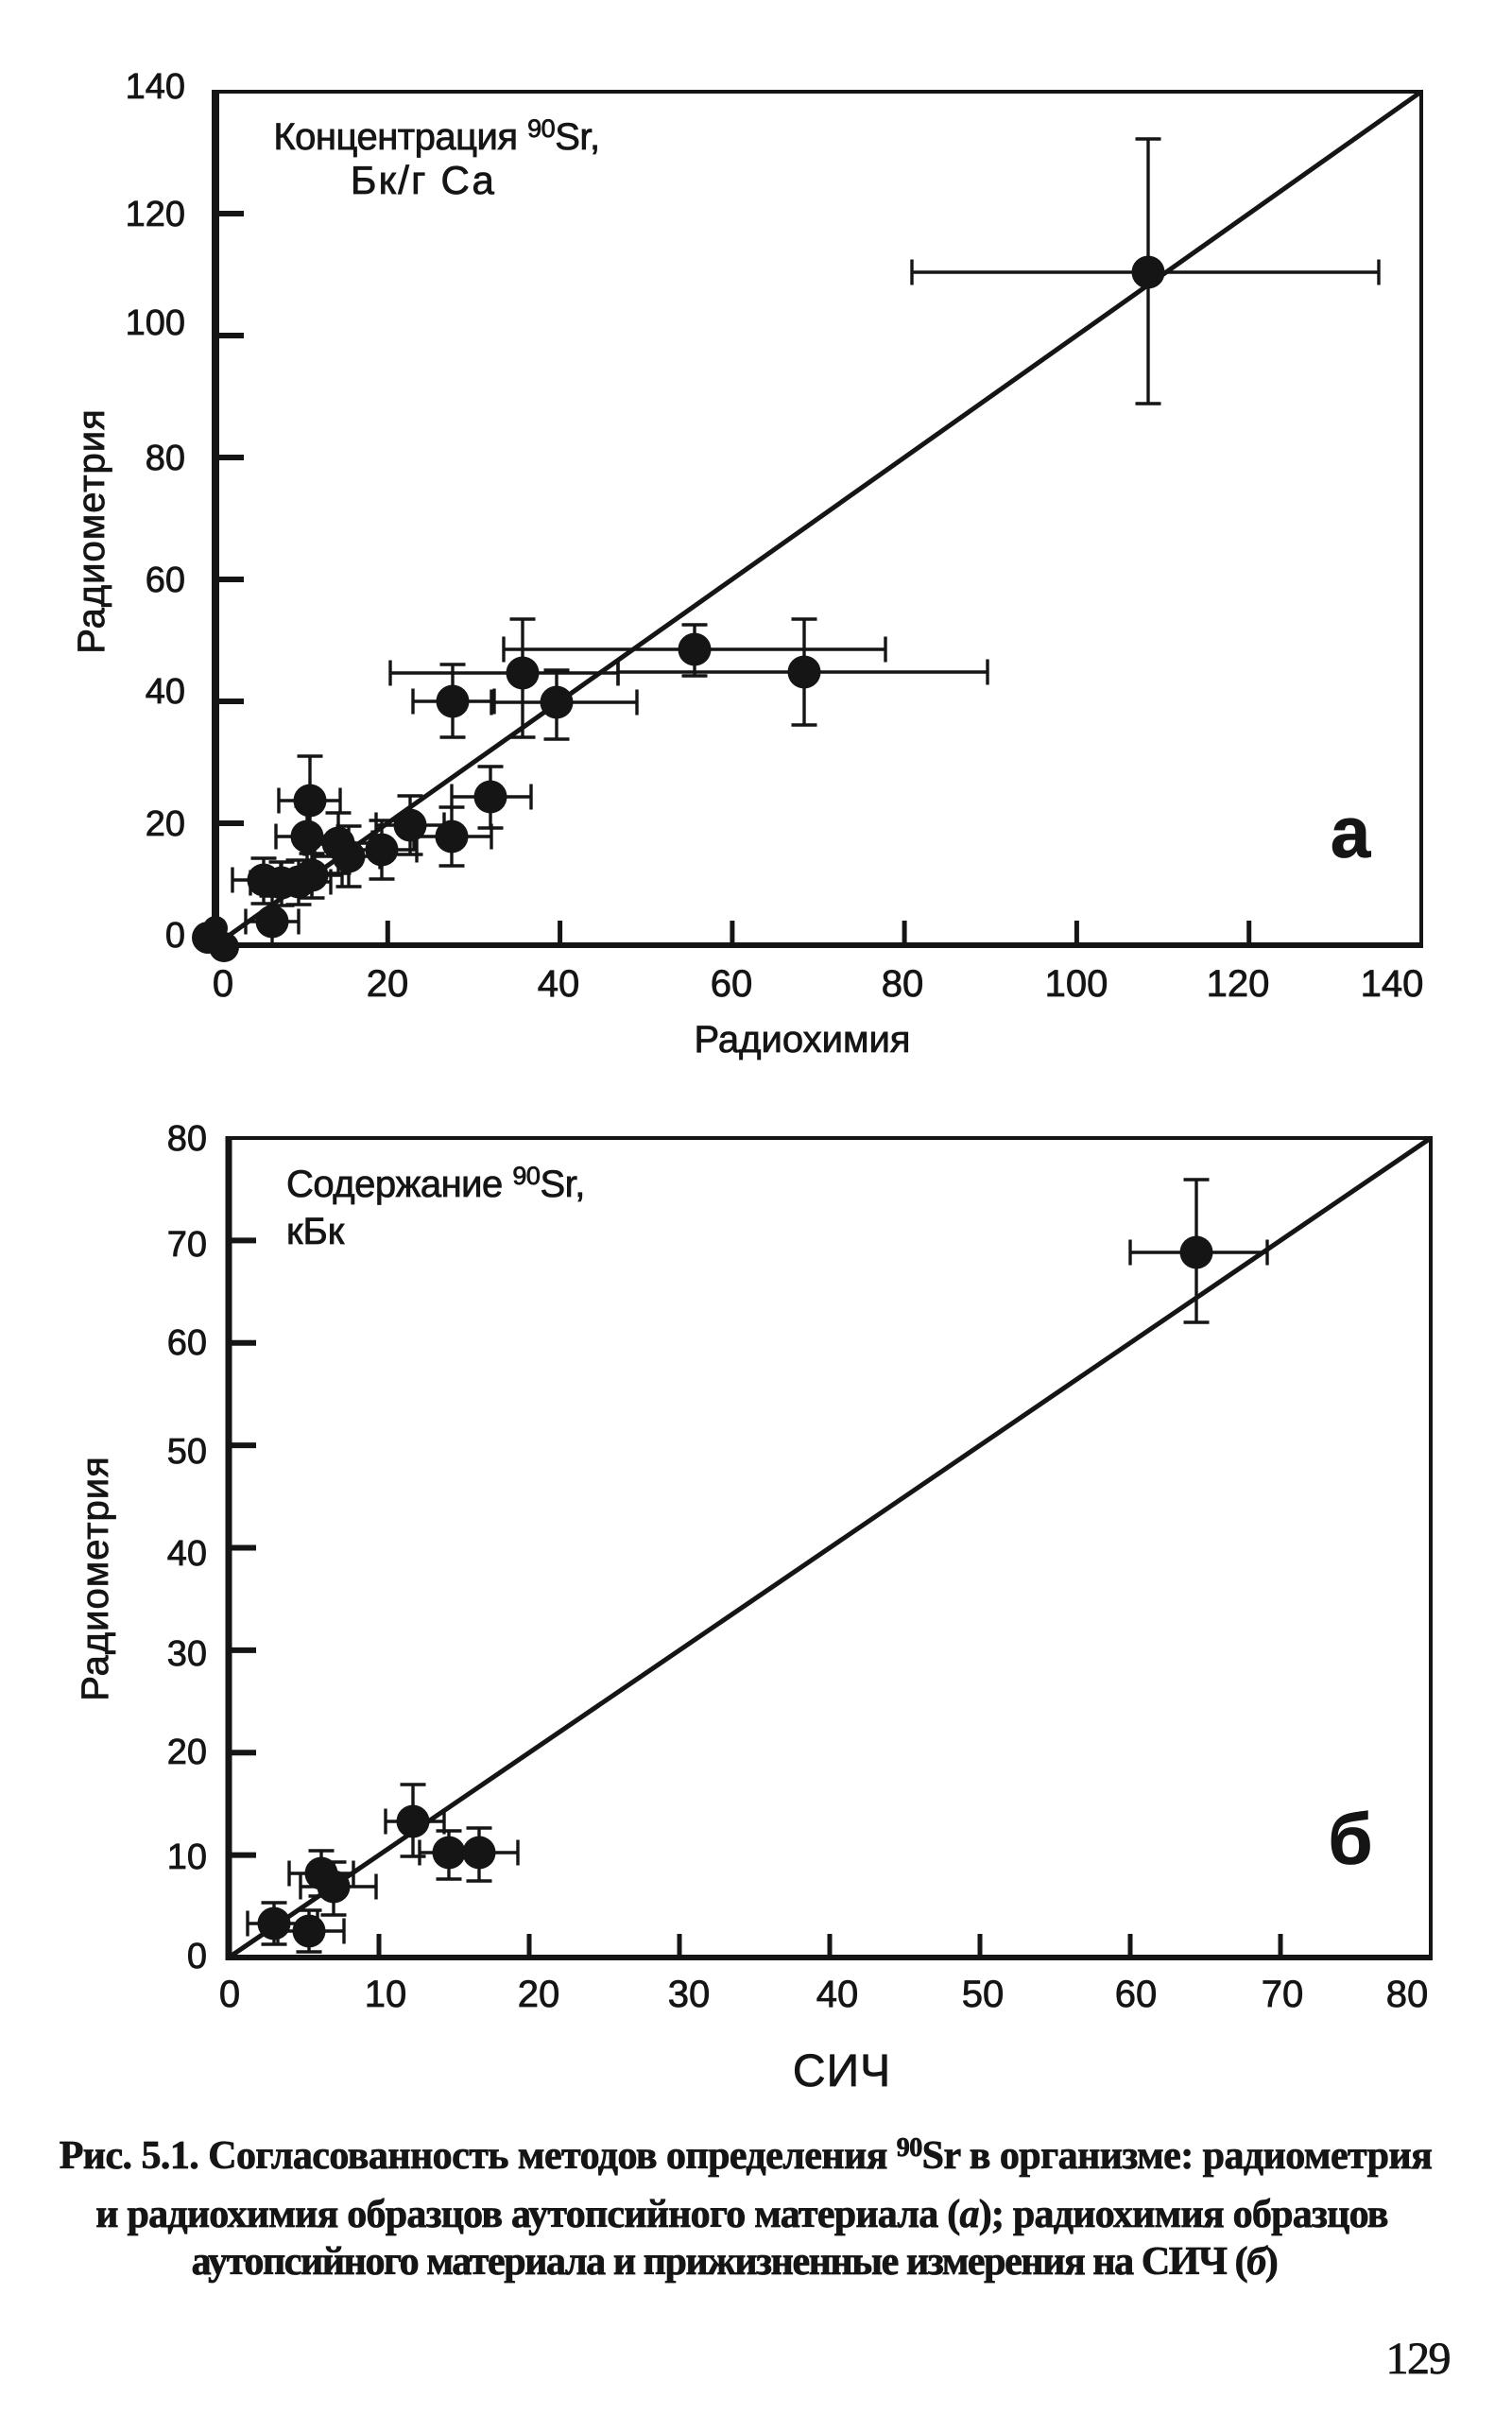 The width and height of the screenshot is (1512, 2415). Describe the element at coordinates (423, 180) in the screenshot. I see `svg-text: Бк/г Са` at that location.